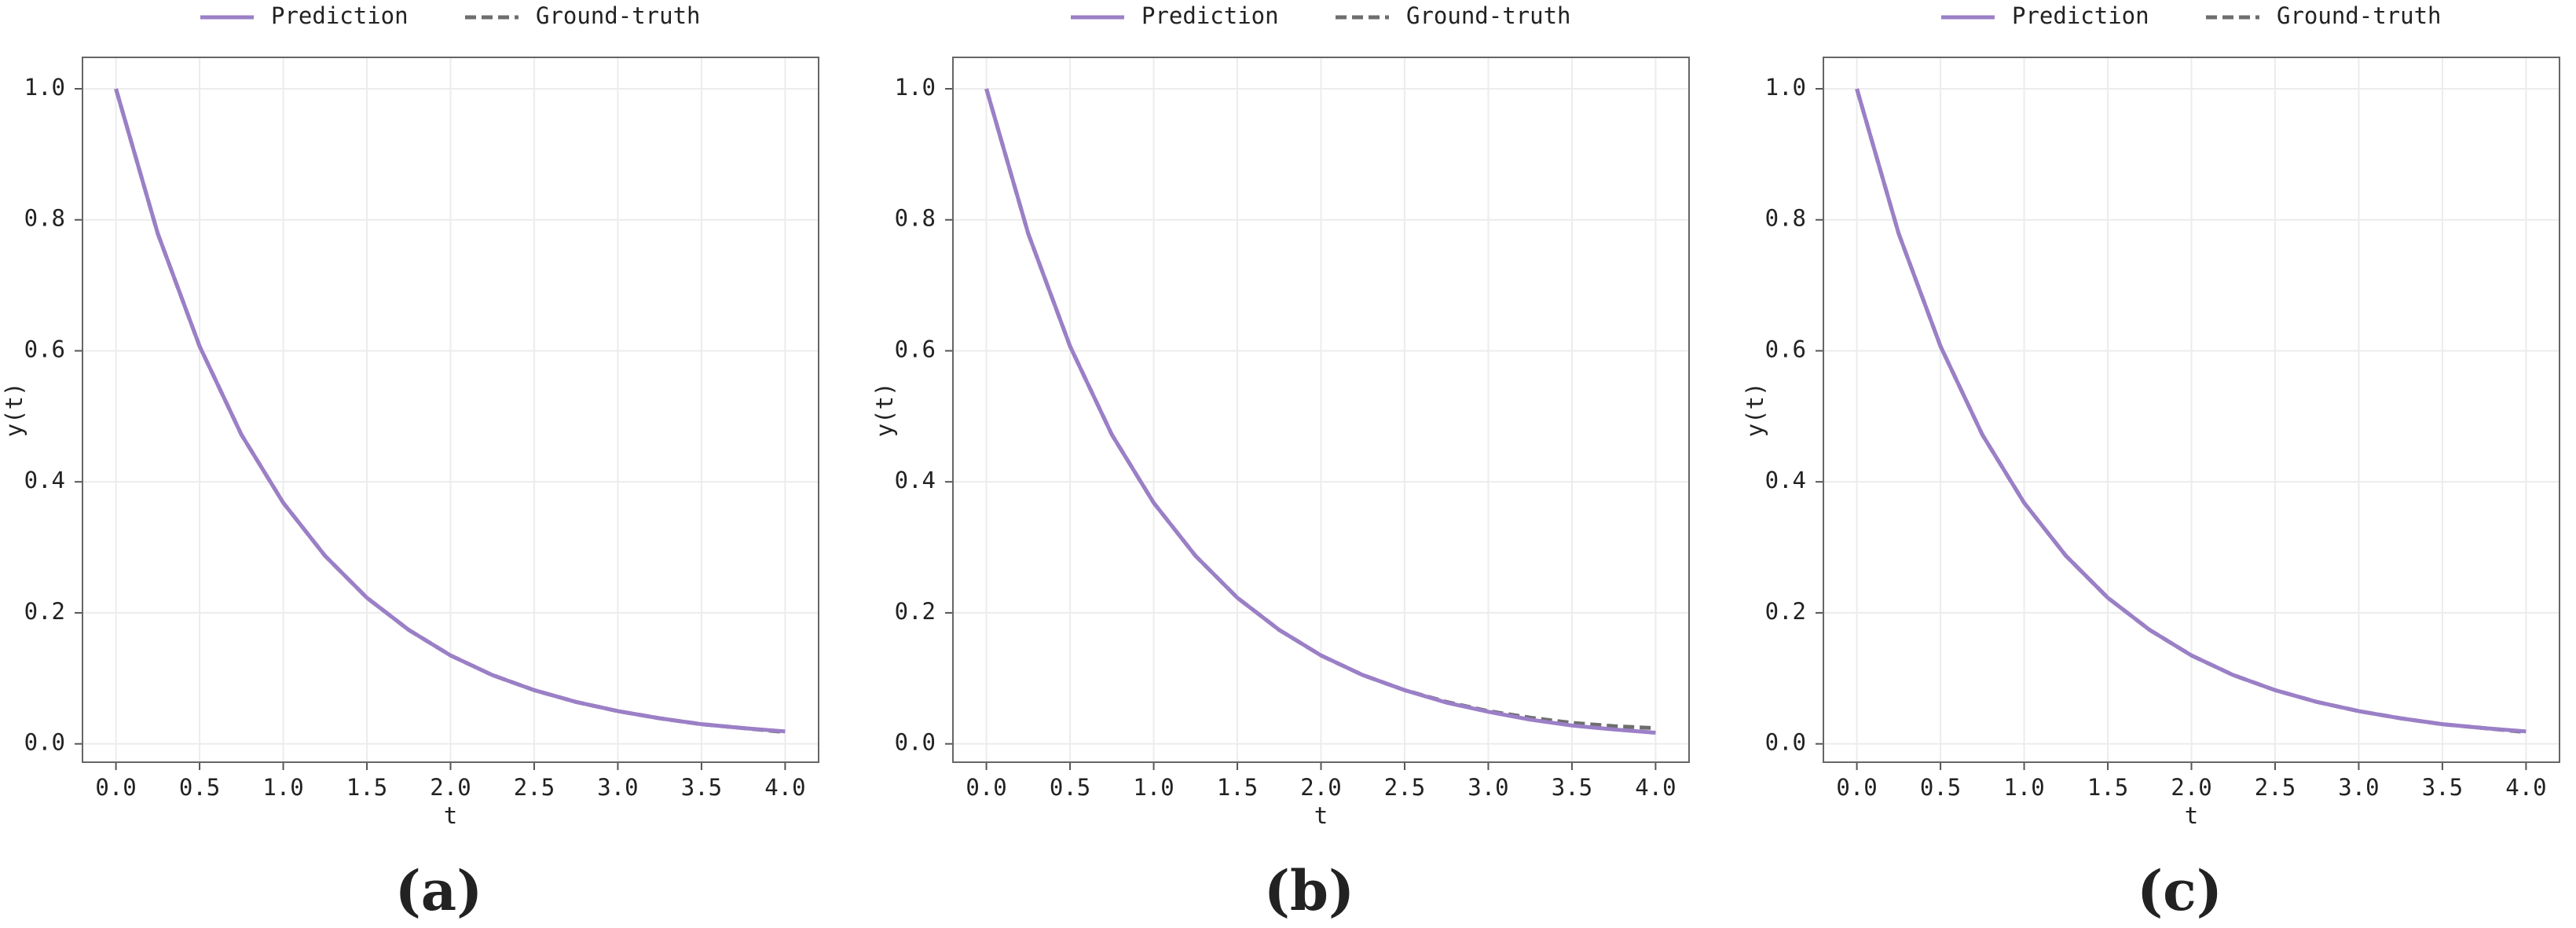 This screenshot has height=928, width=2576. What do you see at coordinates (1309, 890) in the screenshot?
I see `subplot-caption: (b)` at bounding box center [1309, 890].